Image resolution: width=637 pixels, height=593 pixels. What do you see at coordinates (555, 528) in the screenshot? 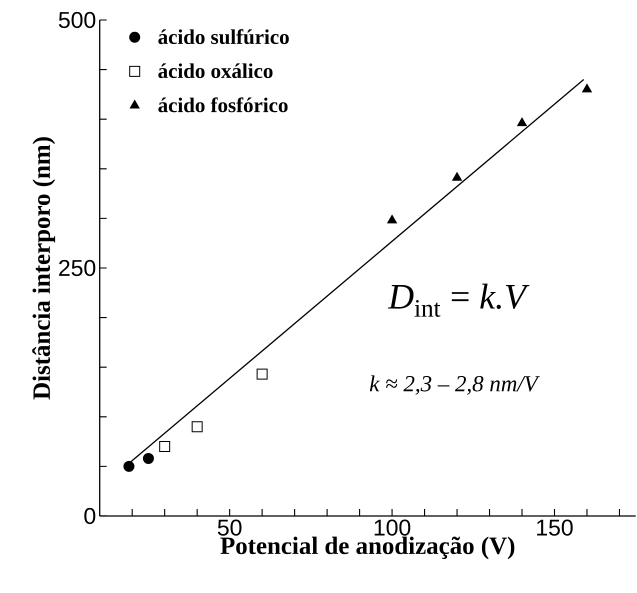
I see `x-tick-label: 150` at bounding box center [555, 528].